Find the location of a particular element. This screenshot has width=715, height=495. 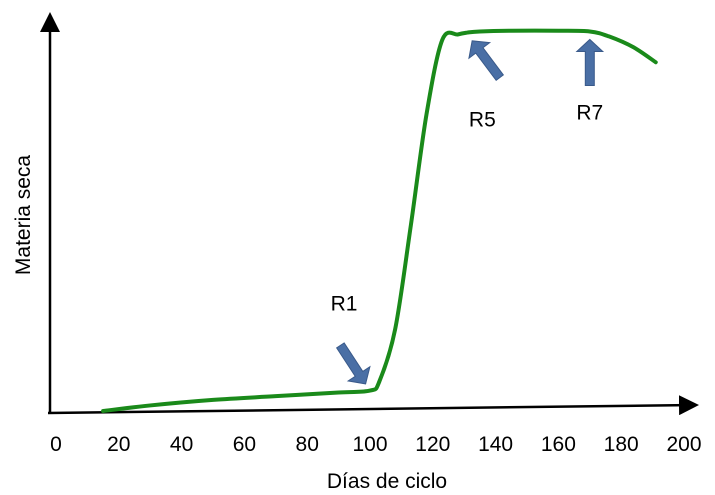

stage-arrow-r7 is located at coordinates (590, 62).